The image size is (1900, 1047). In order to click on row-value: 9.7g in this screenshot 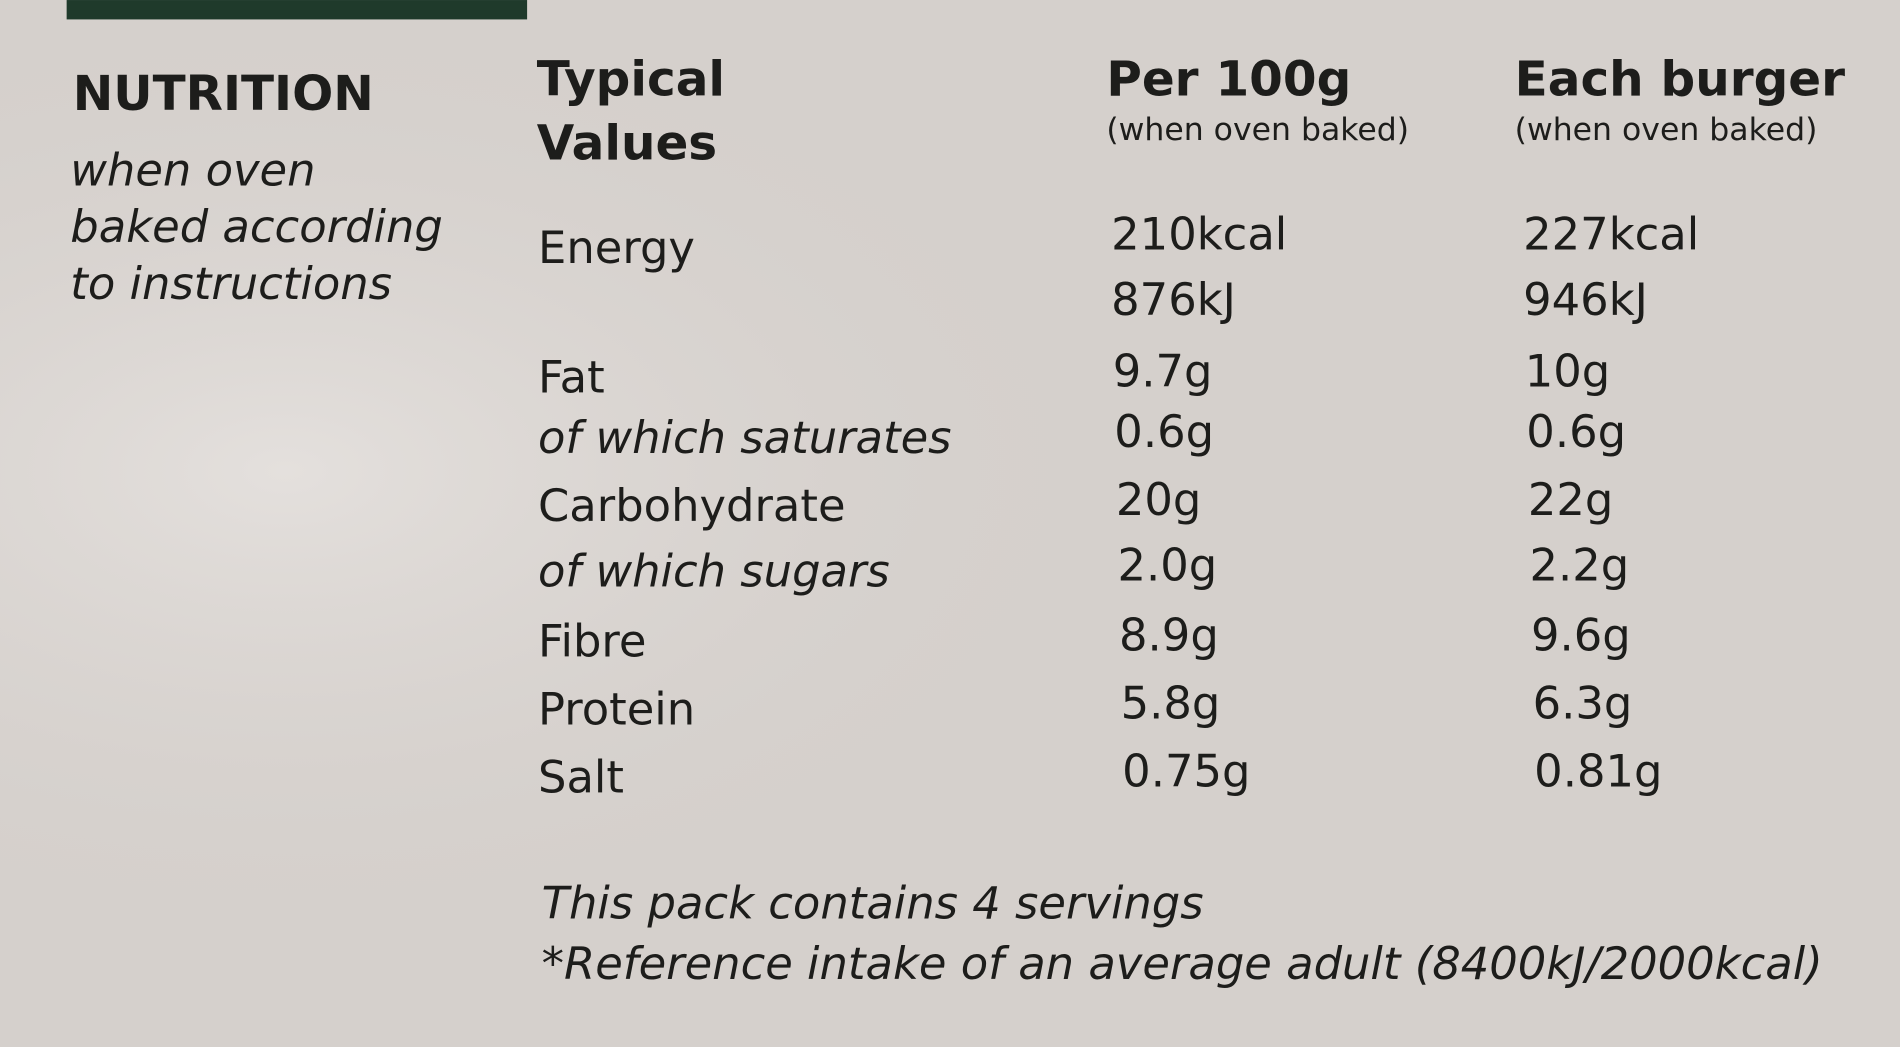, I will do `click(1163, 370)`.